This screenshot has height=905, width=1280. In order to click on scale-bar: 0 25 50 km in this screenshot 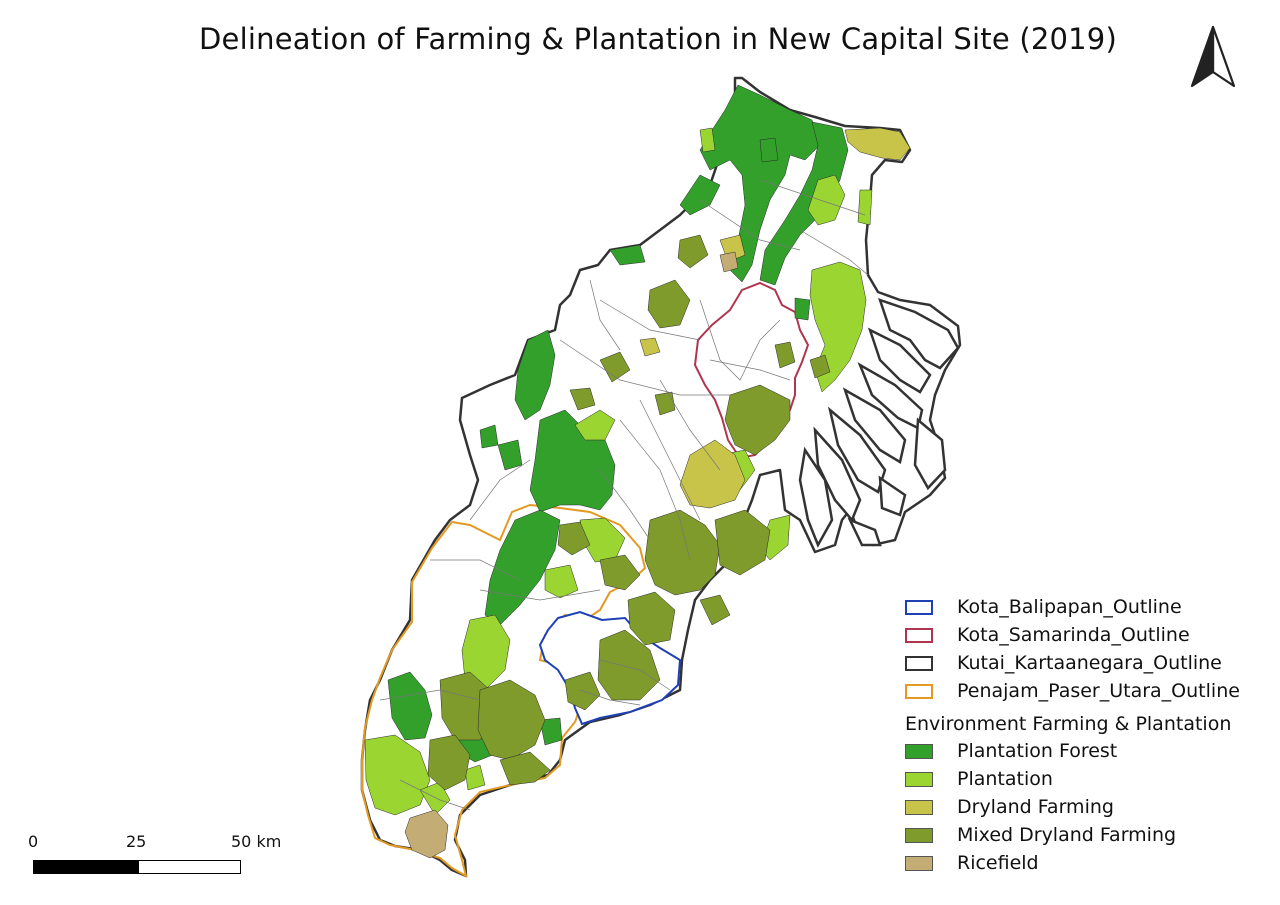, I will do `click(163, 855)`.